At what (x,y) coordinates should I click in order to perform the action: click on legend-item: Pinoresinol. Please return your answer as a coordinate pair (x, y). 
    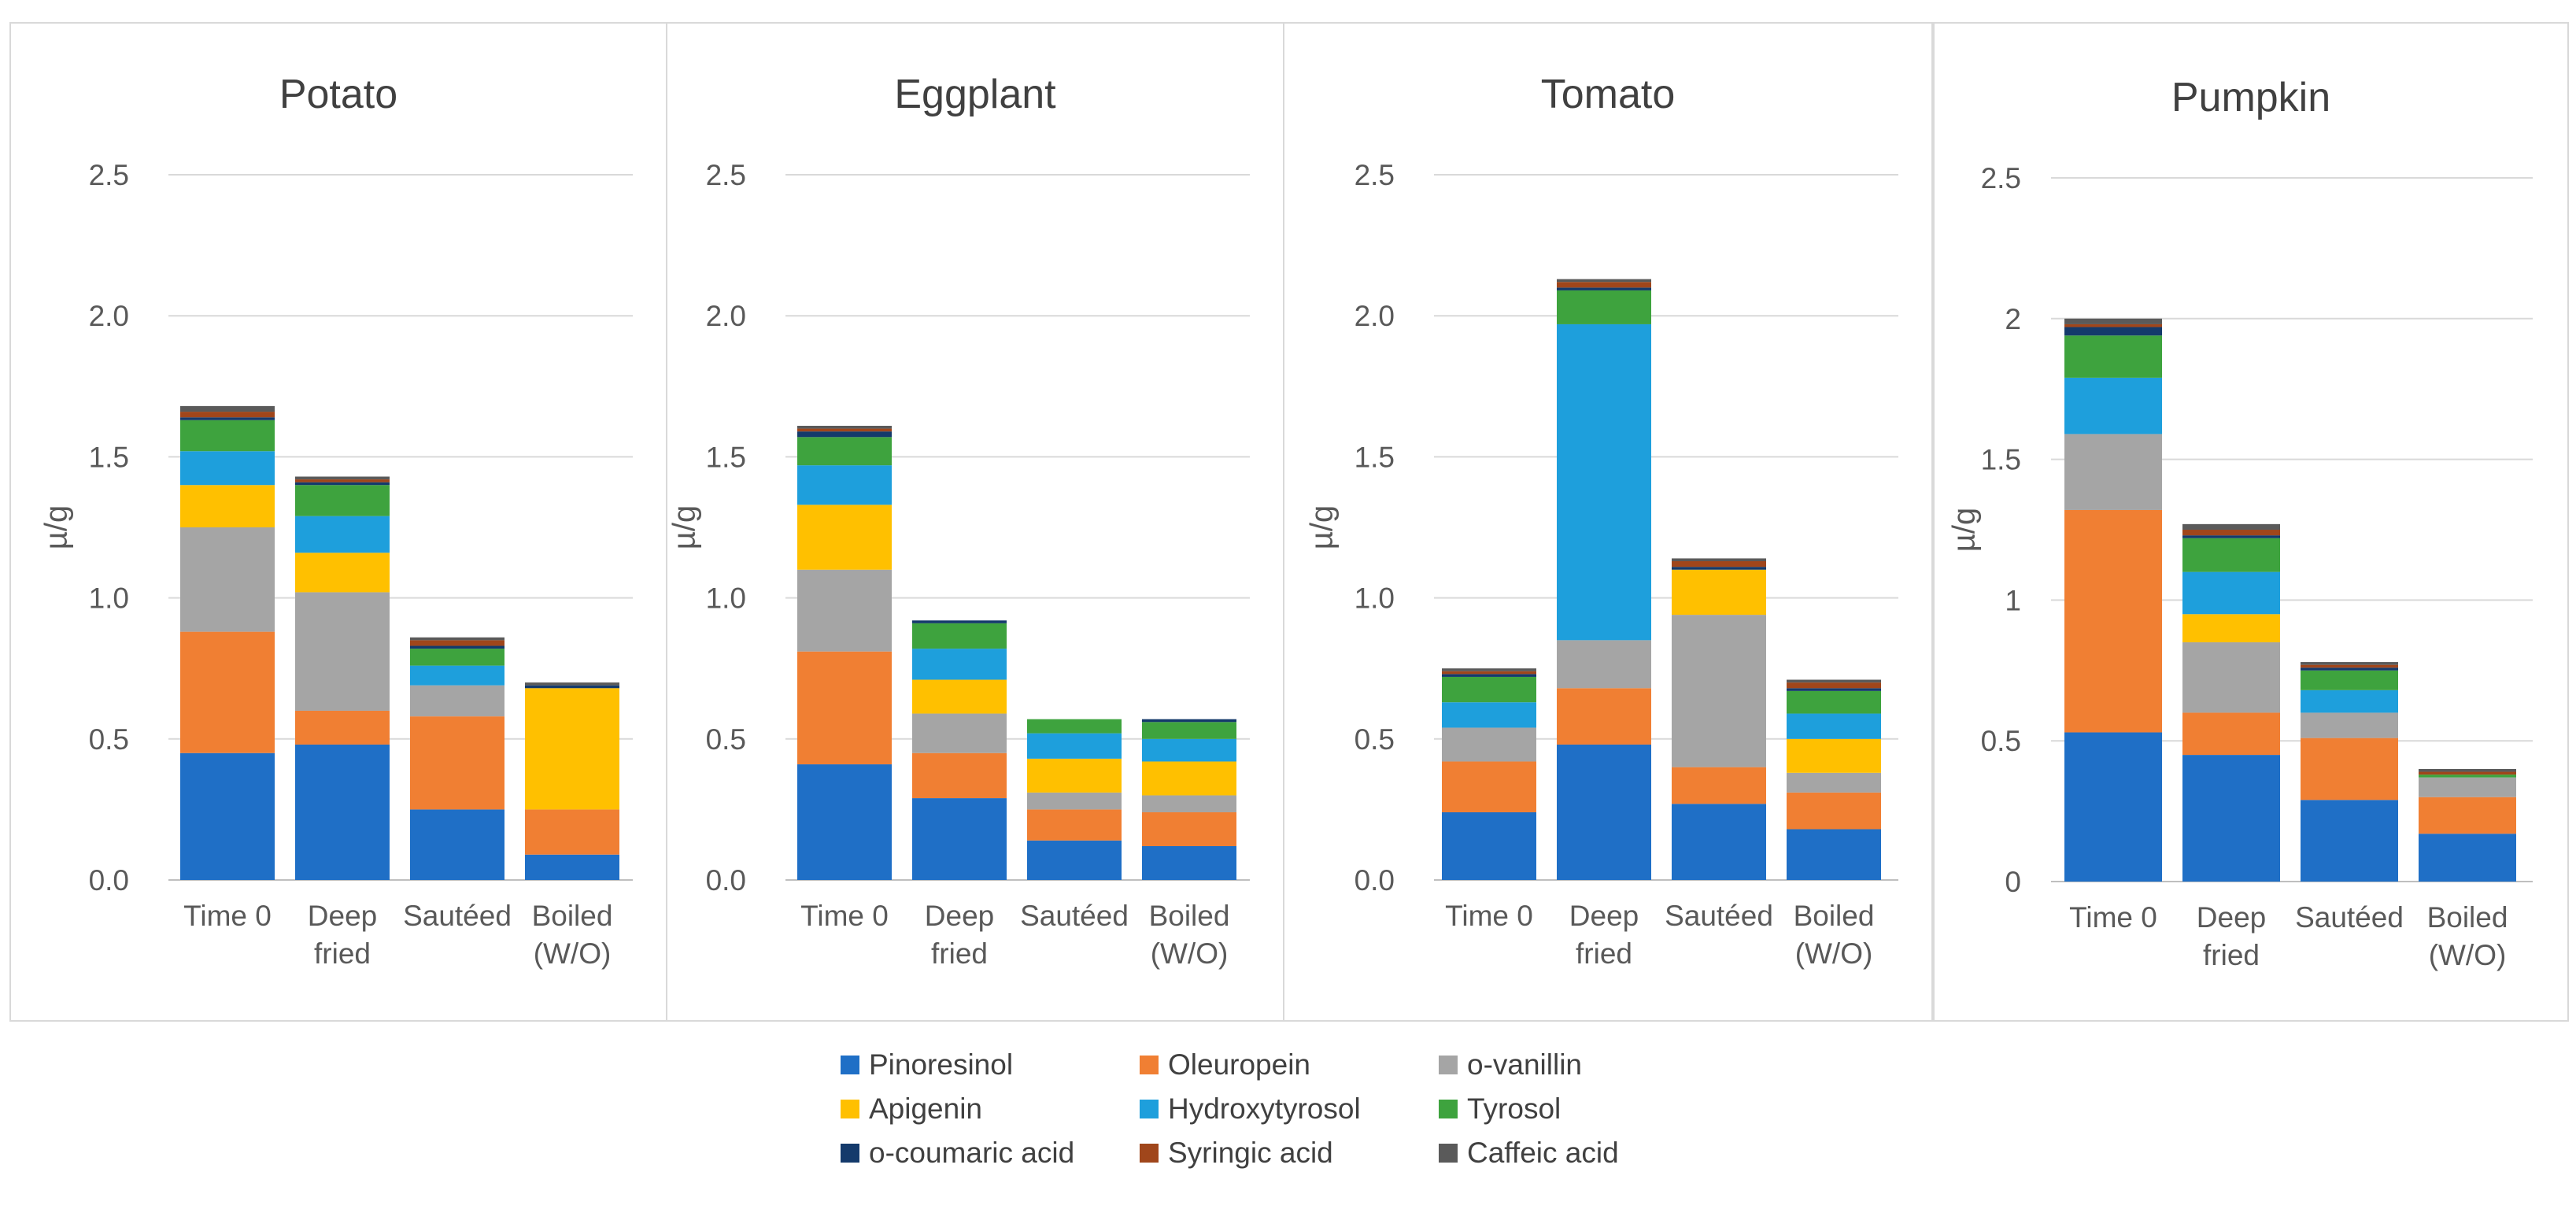
    Looking at the image, I should click on (927, 1065).